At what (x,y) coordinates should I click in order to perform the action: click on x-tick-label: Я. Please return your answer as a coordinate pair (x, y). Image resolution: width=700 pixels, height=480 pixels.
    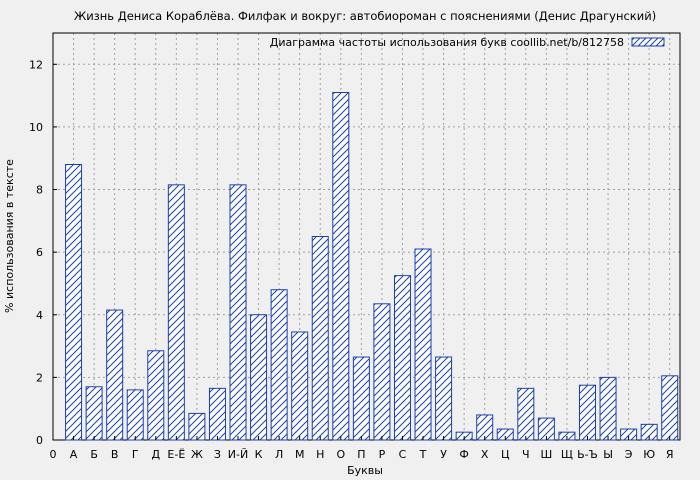
    Looking at the image, I should click on (670, 454).